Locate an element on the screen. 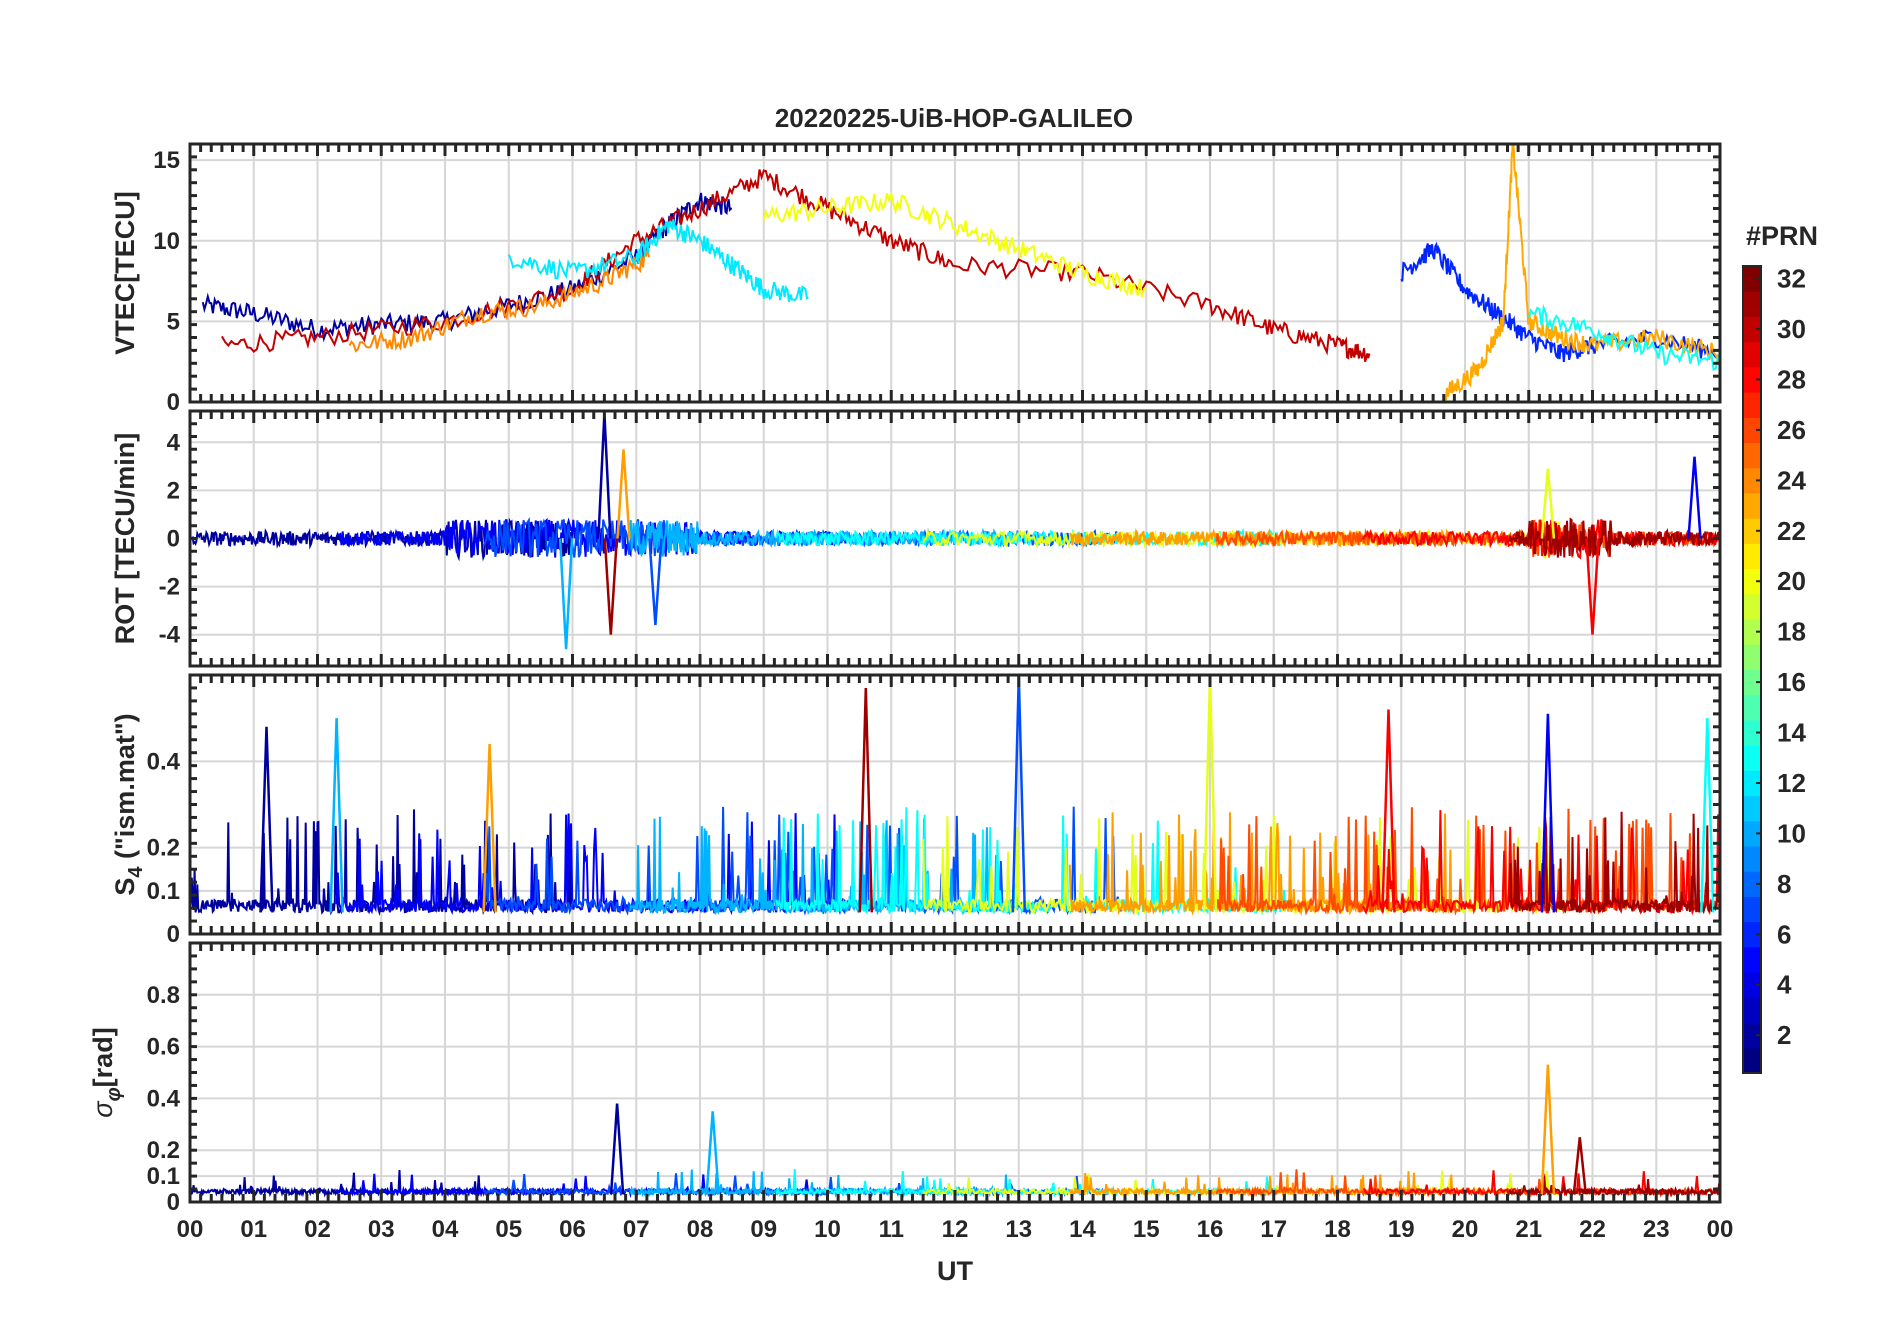 This screenshot has width=1902, height=1330. x-tick-label: 01 is located at coordinates (253, 1229).